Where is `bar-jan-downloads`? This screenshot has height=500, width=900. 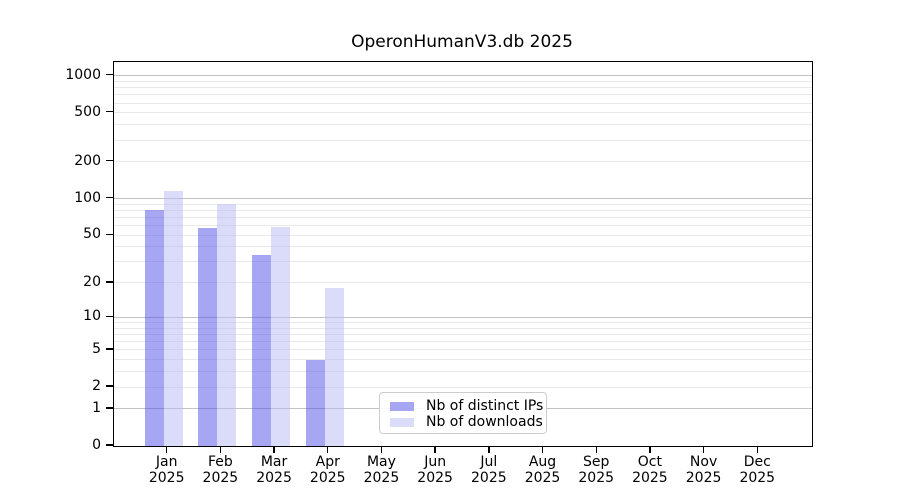 bar-jan-downloads is located at coordinates (173, 318).